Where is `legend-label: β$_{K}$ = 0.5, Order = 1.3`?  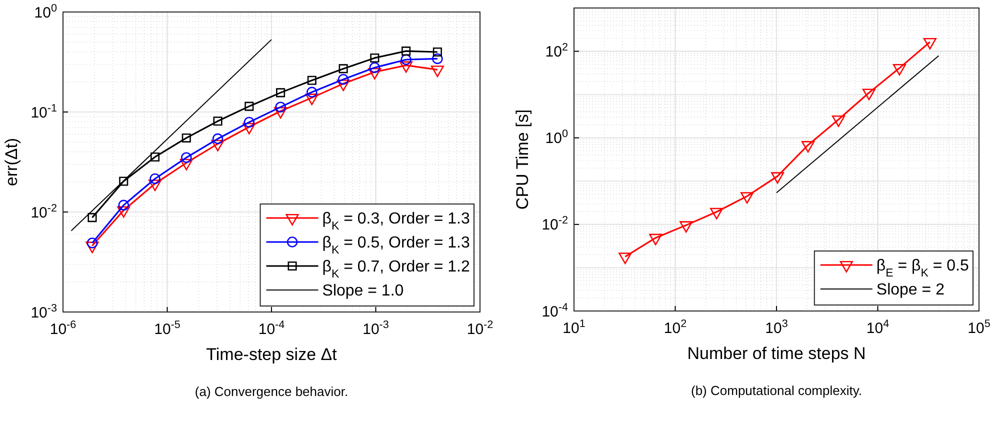
legend-label: β$_{K}$ = 0.5, Order = 1.3 is located at coordinates (396, 245).